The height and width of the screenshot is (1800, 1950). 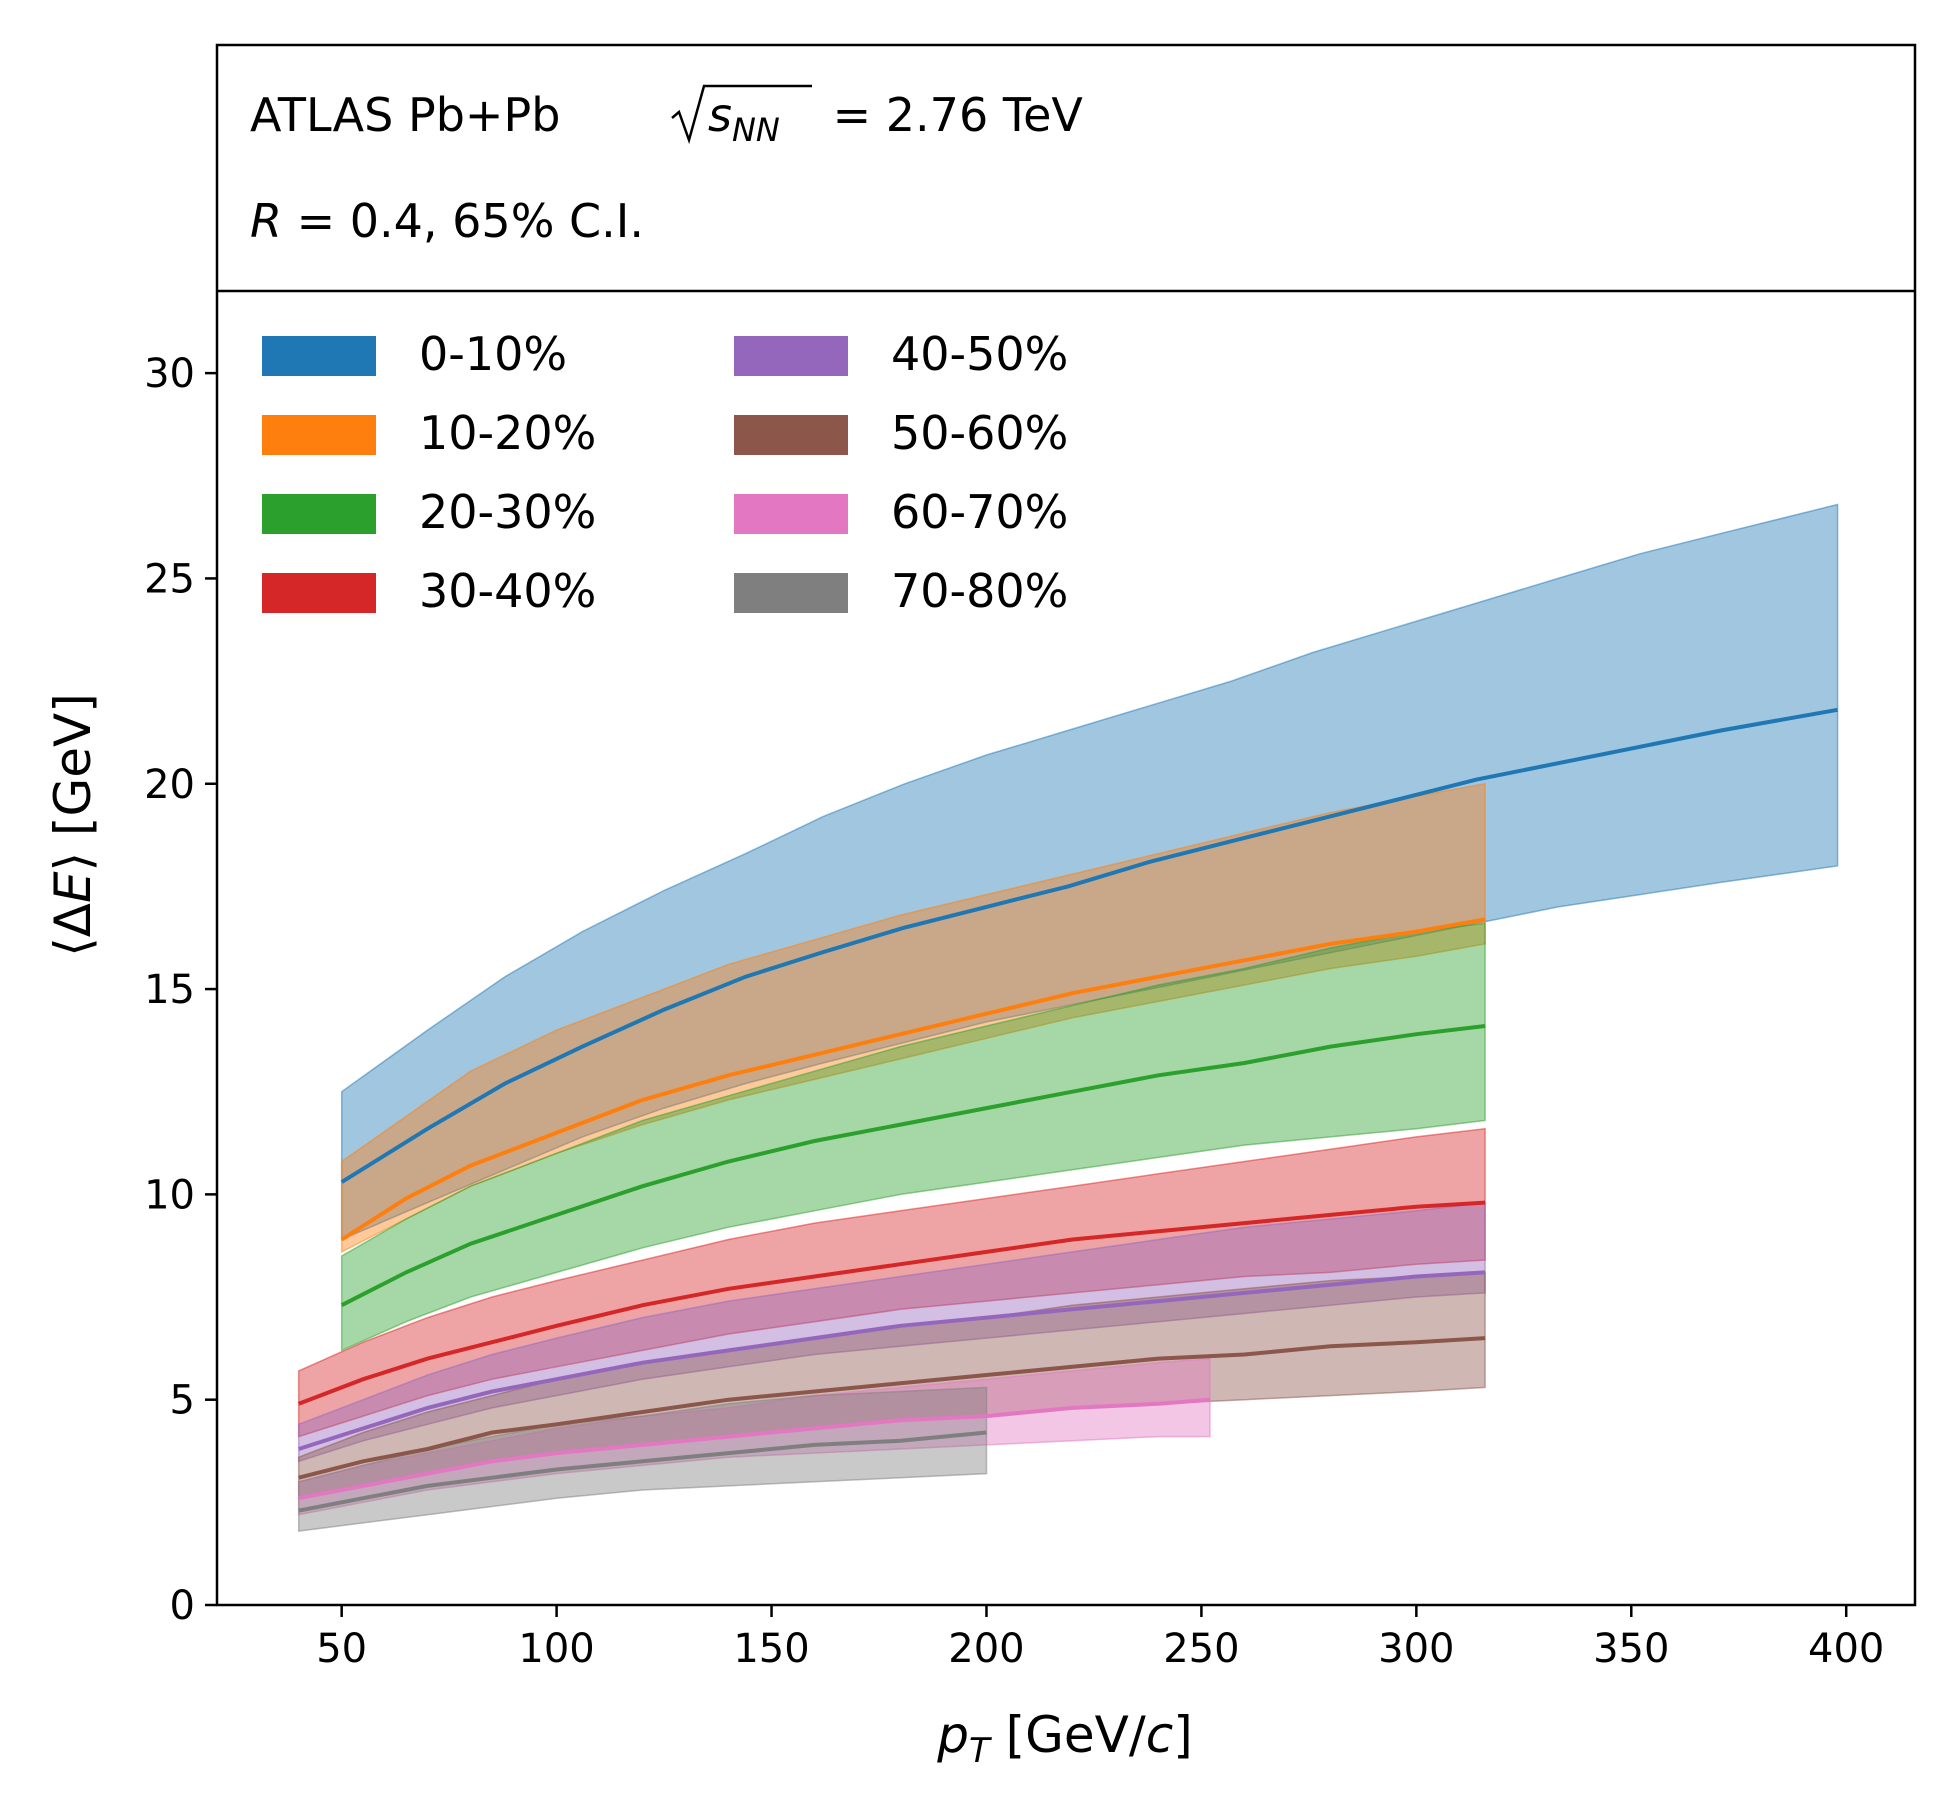 I want to click on y-label-E: E, so click(x=73, y=887).